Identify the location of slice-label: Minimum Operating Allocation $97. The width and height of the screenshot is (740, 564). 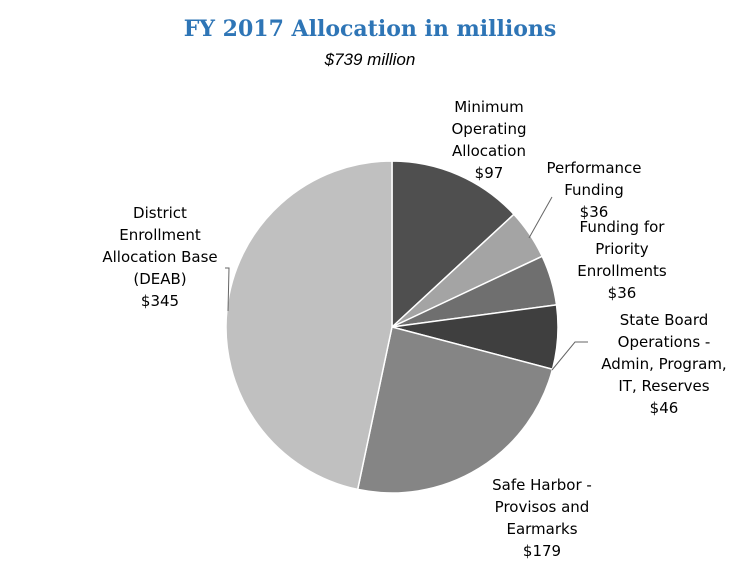
(489, 140).